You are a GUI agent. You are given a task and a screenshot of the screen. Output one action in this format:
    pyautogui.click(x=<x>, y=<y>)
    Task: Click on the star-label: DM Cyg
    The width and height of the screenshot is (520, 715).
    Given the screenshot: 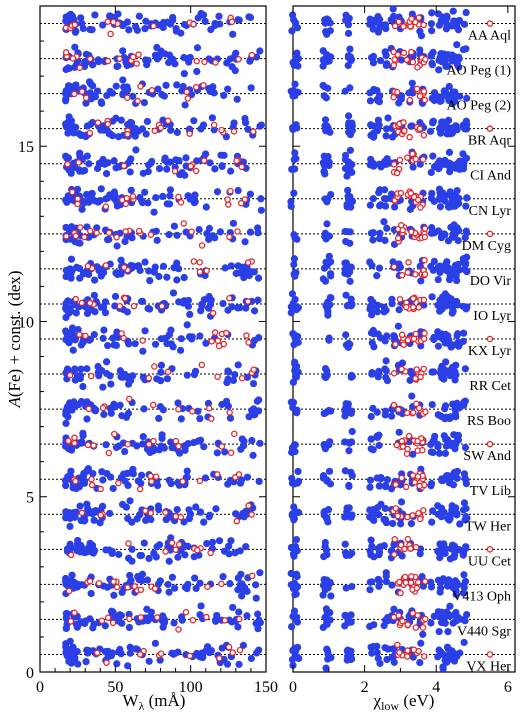 What is the action you would take?
    pyautogui.click(x=486, y=246)
    